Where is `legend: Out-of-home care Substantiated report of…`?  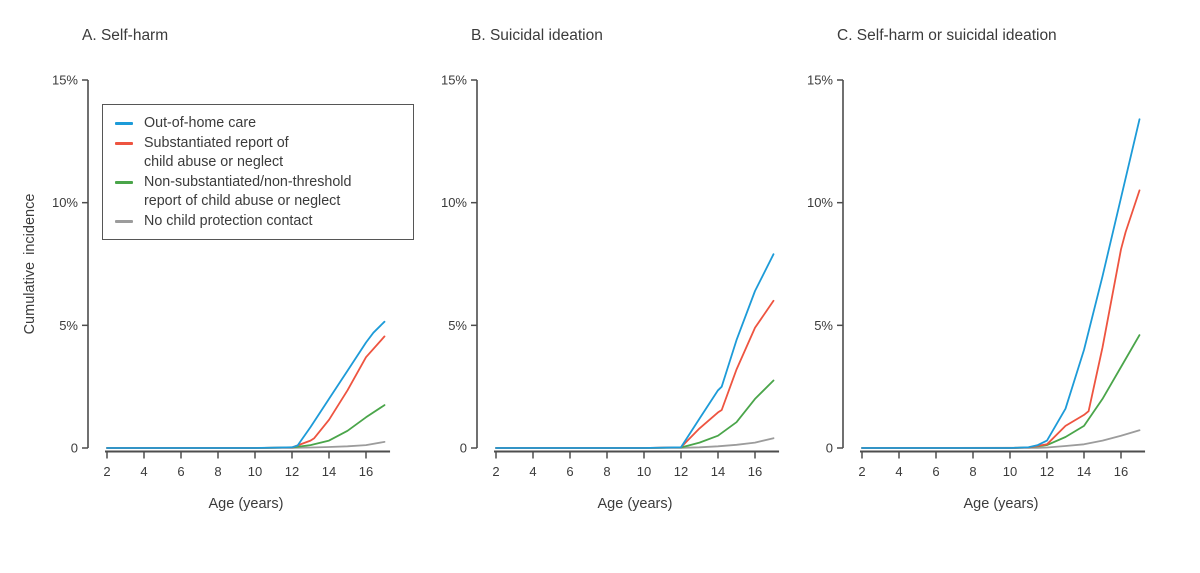 legend: Out-of-home care Substantiated report of… is located at coordinates (258, 172).